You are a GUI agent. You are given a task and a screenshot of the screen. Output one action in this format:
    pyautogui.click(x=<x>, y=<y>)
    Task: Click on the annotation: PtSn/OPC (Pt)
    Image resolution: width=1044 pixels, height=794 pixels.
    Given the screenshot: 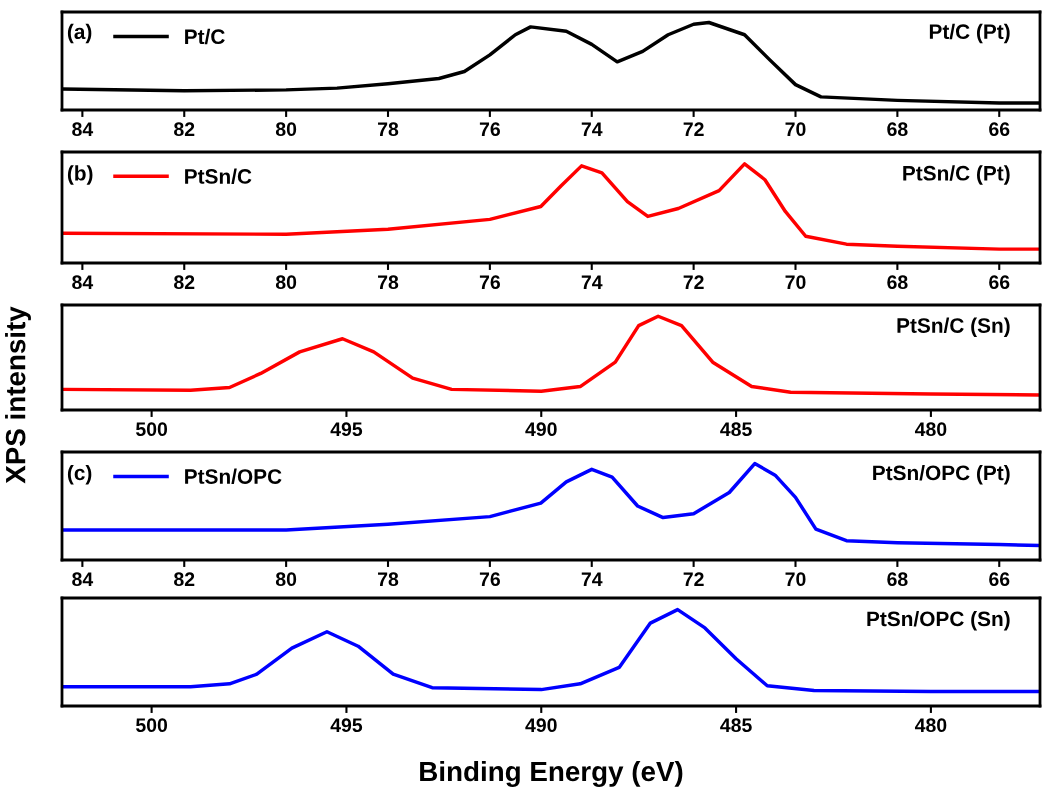 What is the action you would take?
    pyautogui.click(x=941, y=474)
    